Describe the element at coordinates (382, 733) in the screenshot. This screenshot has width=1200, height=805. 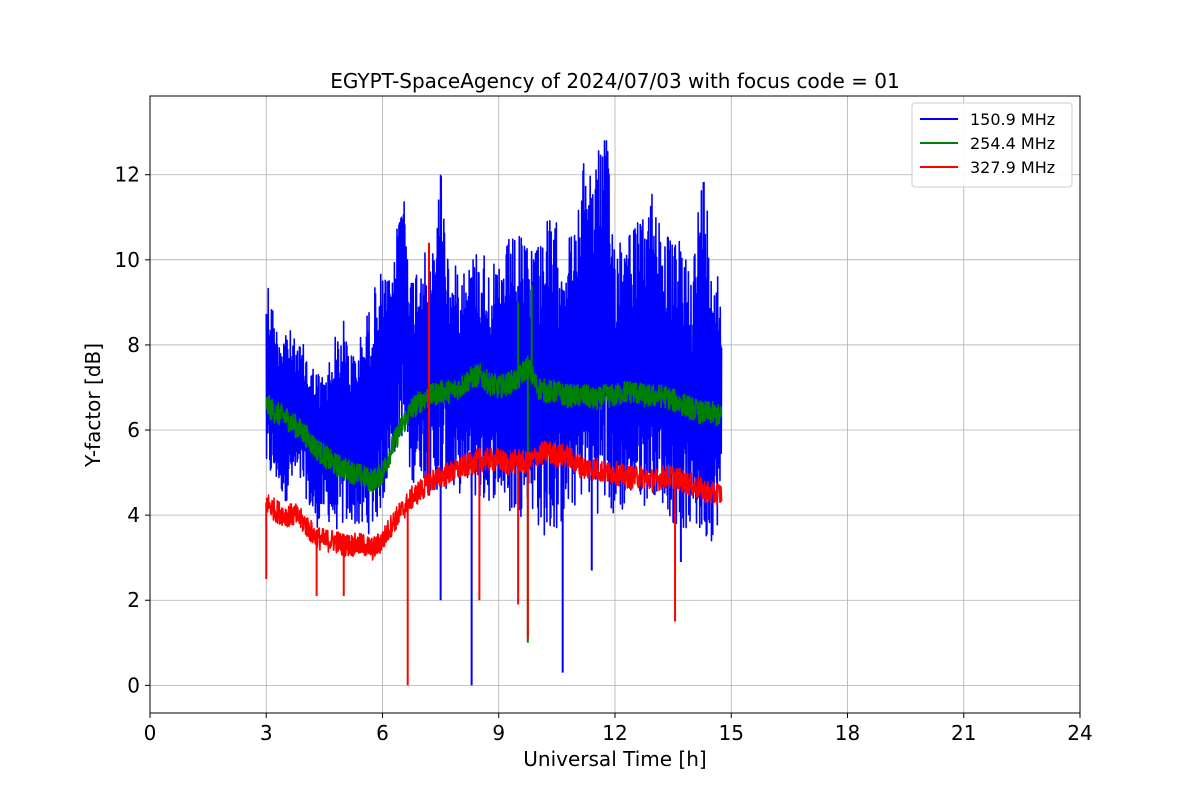
I see `x-tick-label: 6` at that location.